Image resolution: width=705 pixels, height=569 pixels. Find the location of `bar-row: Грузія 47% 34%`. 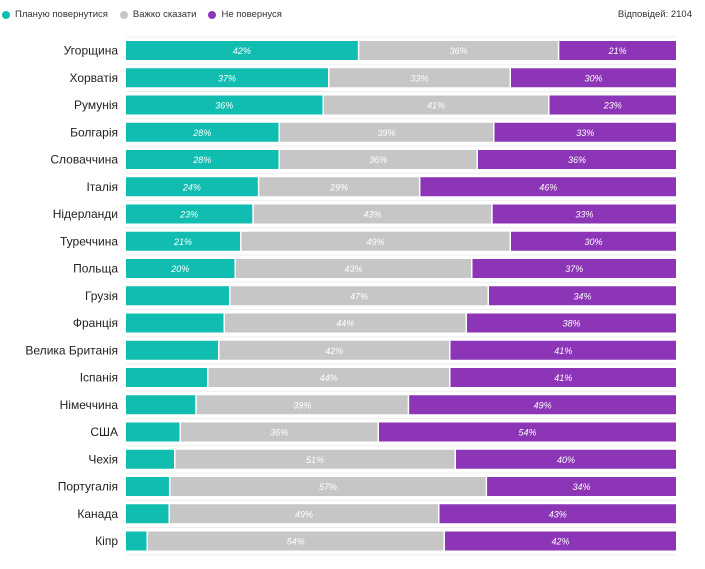

bar-row: Грузія 47% 34% is located at coordinates (380, 296).